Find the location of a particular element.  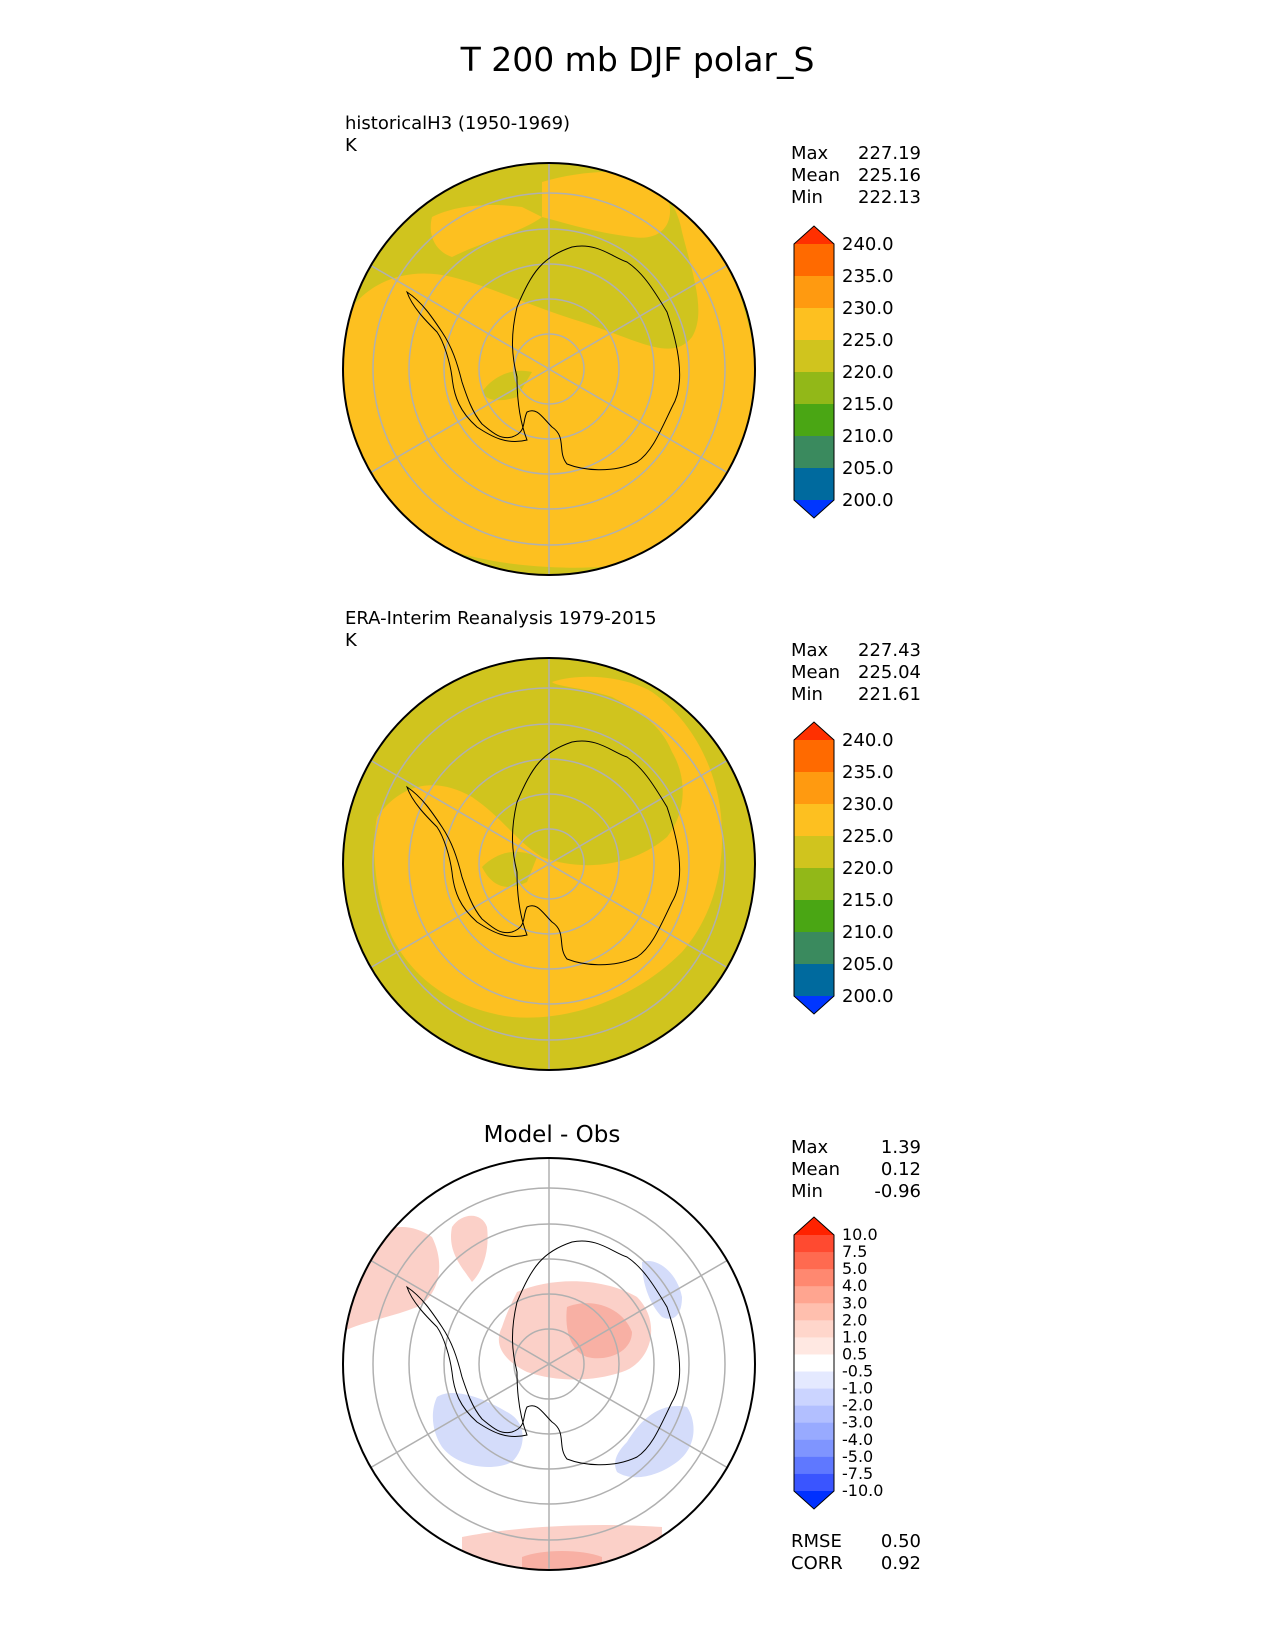

colorbar-tick-label: 3.0 is located at coordinates (854, 1302).